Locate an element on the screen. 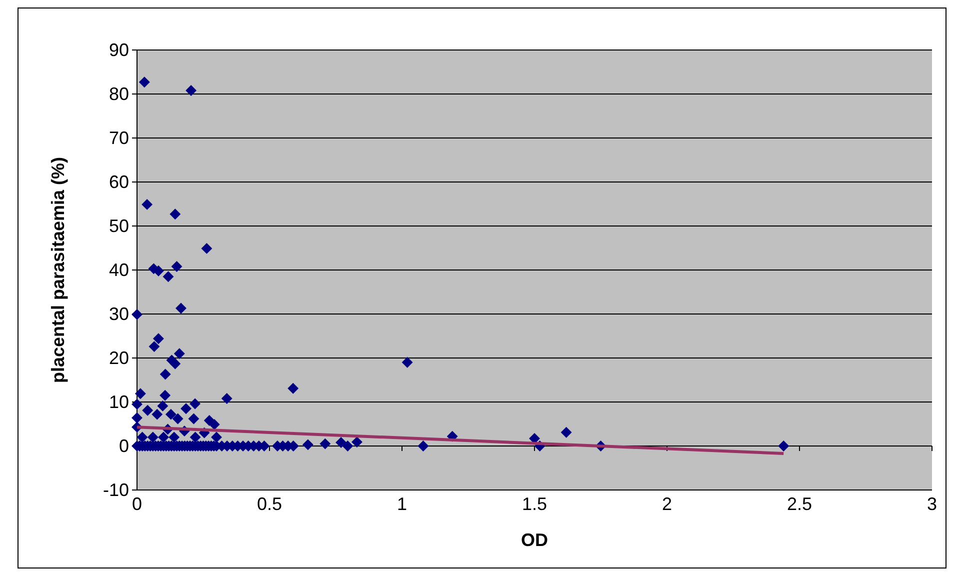 The image size is (956, 575). x-axis-title: OD is located at coordinates (534, 540).